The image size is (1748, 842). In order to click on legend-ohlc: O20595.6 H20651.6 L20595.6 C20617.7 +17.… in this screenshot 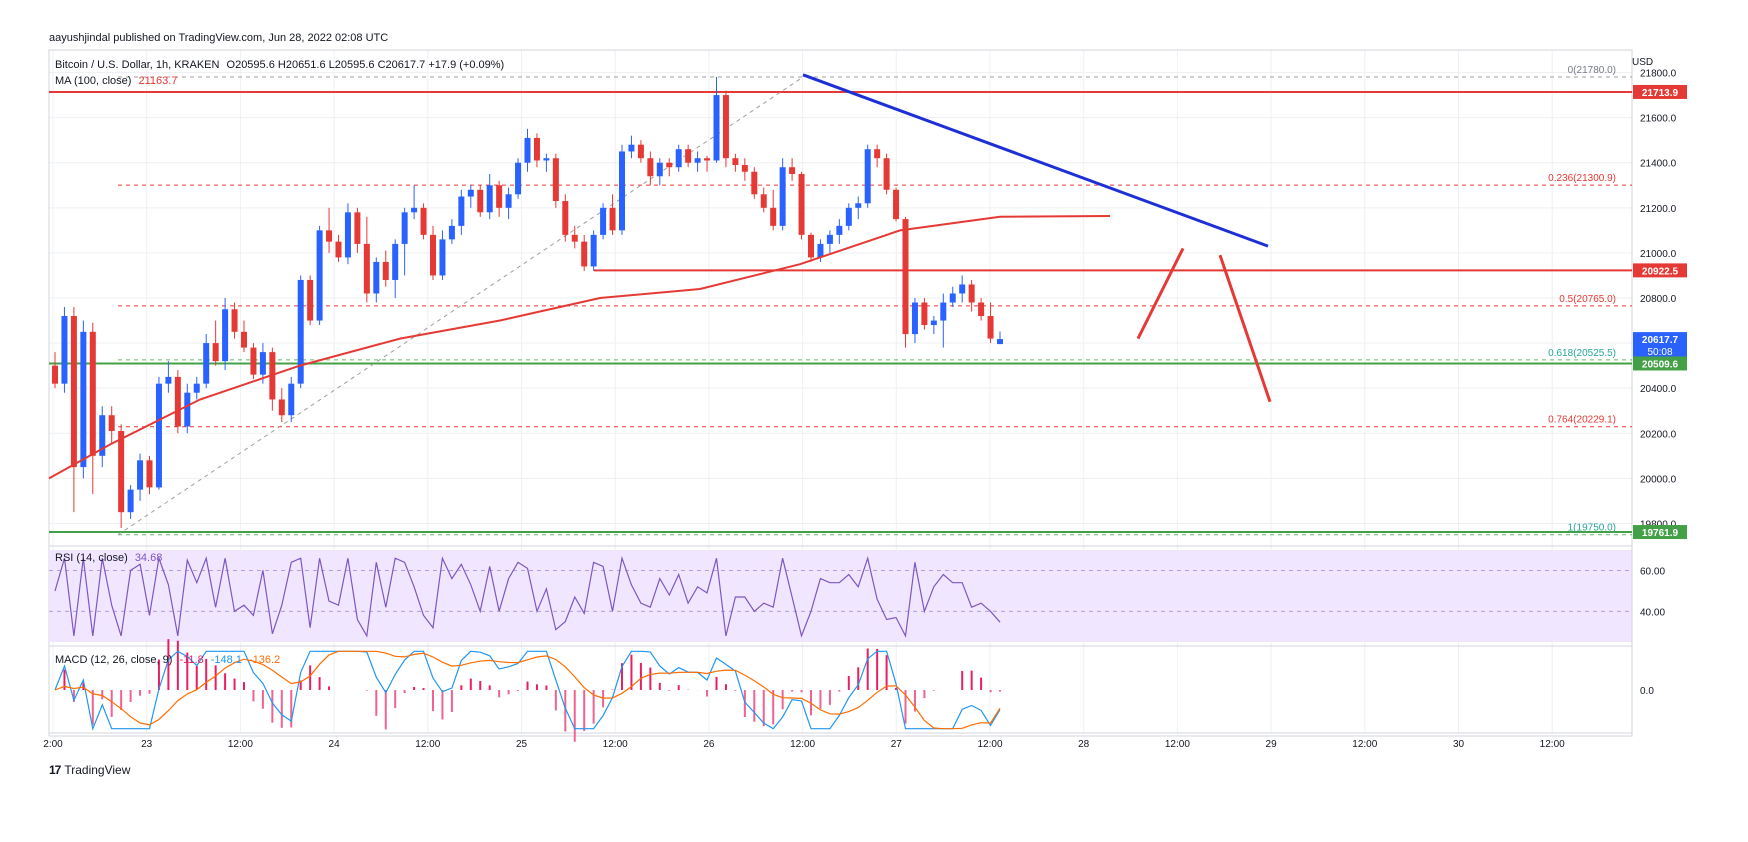, I will do `click(365, 65)`.